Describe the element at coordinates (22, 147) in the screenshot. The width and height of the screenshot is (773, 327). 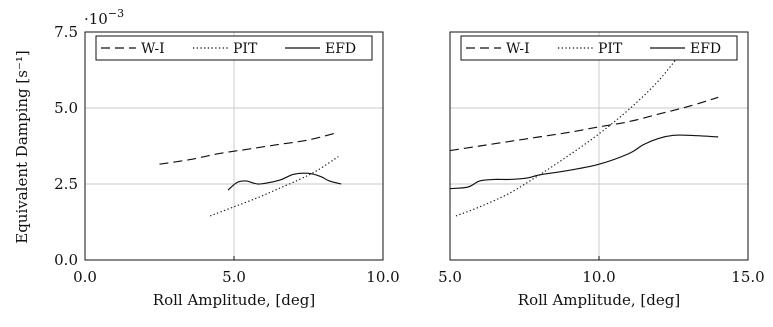
I see `y-axis-label: Equivalent Damping [s⁻¹]` at that location.